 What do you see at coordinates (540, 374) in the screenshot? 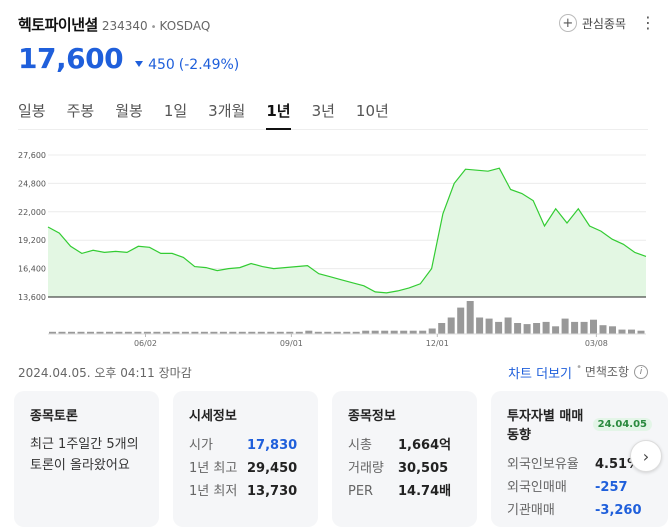
I see `chart-more-link: 차트 더보기` at bounding box center [540, 374].